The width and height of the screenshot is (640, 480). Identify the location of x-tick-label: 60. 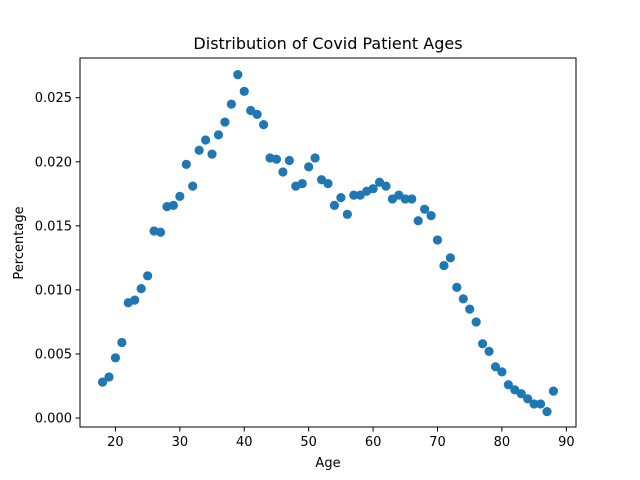
(373, 442).